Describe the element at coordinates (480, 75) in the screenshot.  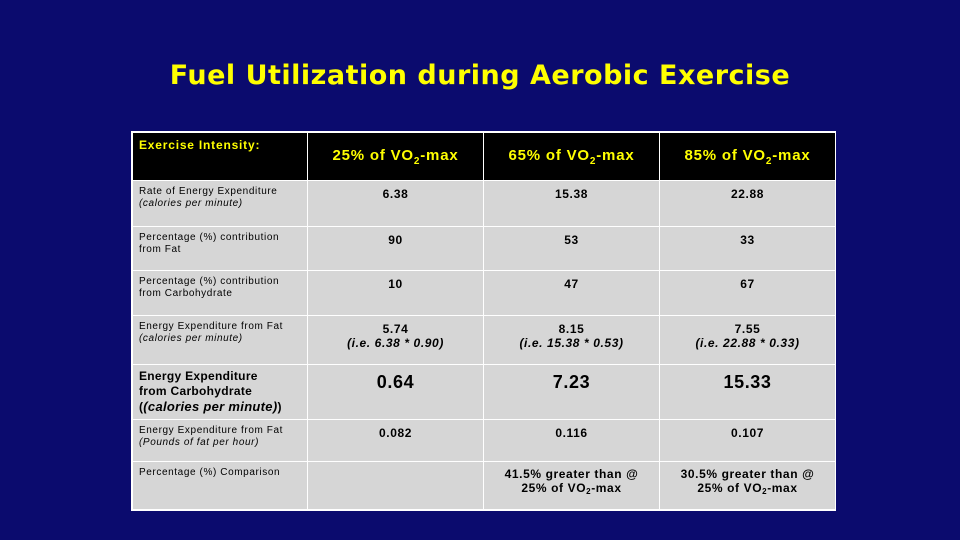
I see `slide-title: Fuel Utilization during Aerobic Exercise` at that location.